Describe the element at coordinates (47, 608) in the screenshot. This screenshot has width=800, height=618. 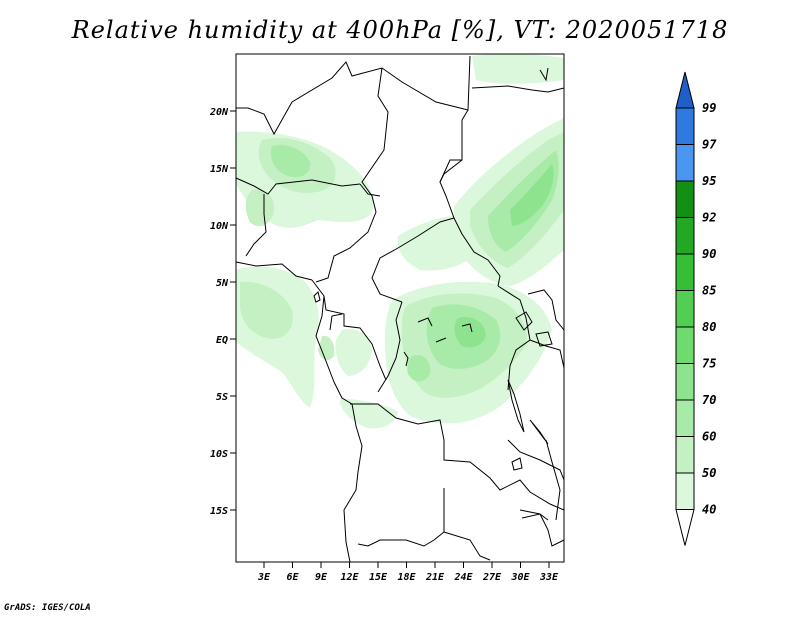
I see `grads-credit: GrADS: IGES/COLA` at that location.